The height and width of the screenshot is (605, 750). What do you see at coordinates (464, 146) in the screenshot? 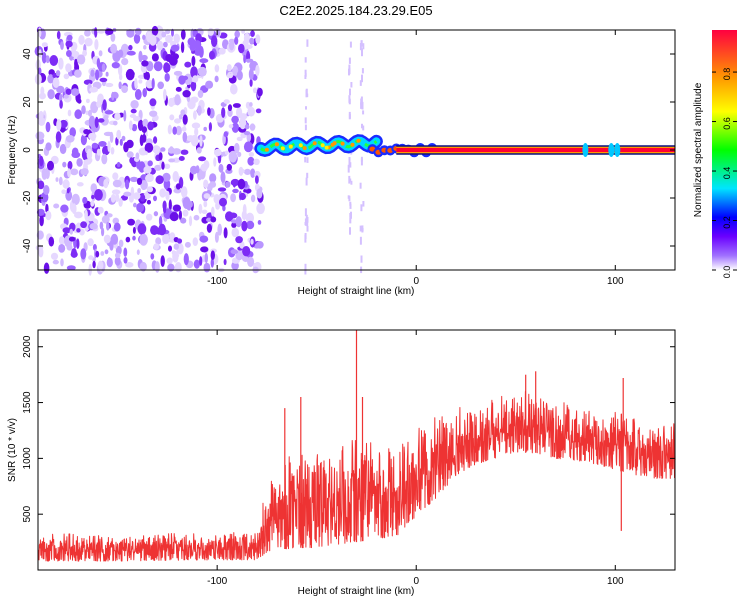
I see `spectrogram-signal-layer` at bounding box center [464, 146].